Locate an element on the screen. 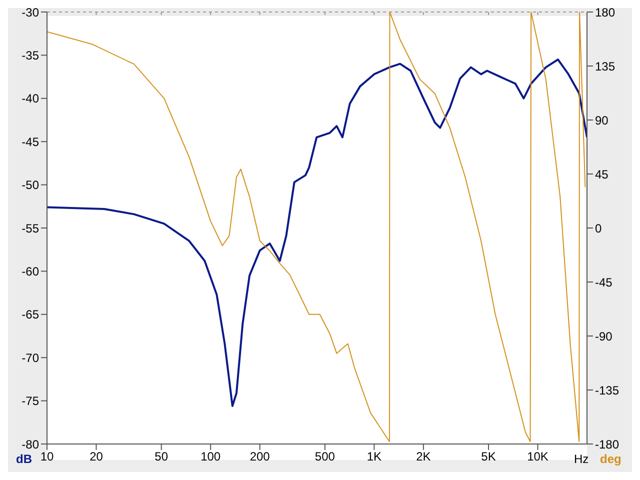 Image resolution: width=640 pixels, height=480 pixels. y-tick-label: -75 is located at coordinates (31, 401).